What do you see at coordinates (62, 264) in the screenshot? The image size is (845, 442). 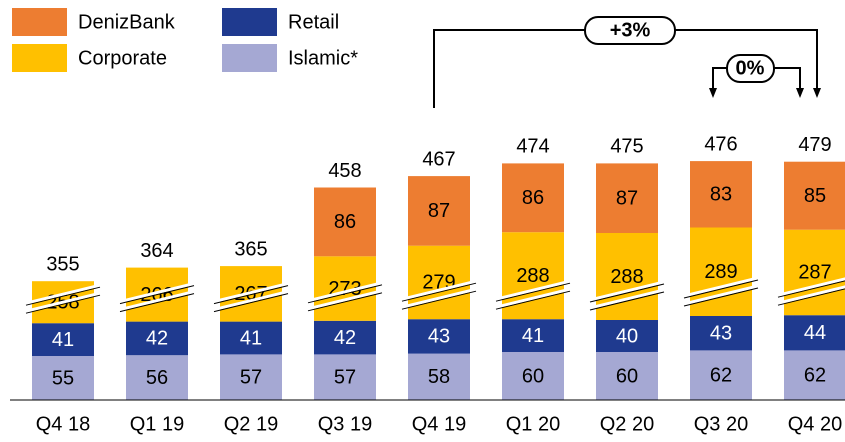 I see `total-label: 355` at bounding box center [62, 264].